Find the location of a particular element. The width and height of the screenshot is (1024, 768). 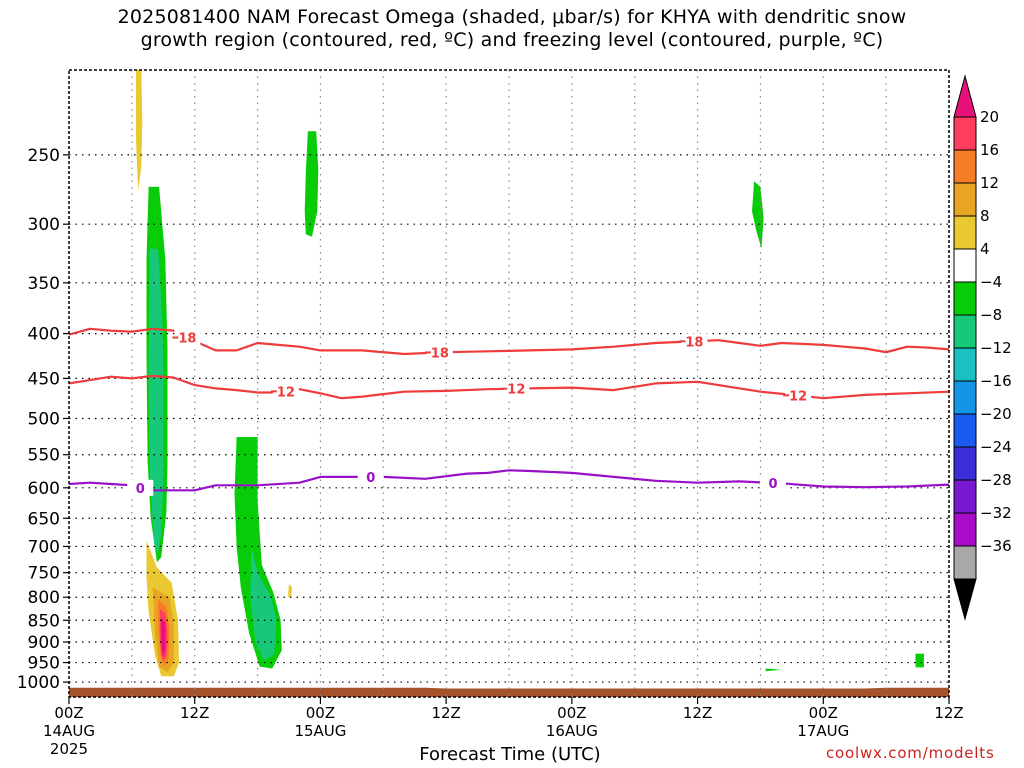

colorbar-top-arrow is located at coordinates (965, 96).